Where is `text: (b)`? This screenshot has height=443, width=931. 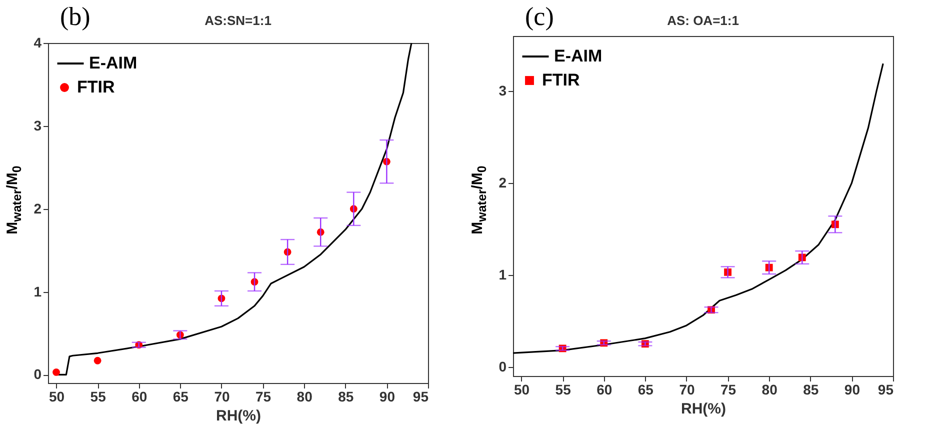
text: (b) is located at coordinates (75, 17).